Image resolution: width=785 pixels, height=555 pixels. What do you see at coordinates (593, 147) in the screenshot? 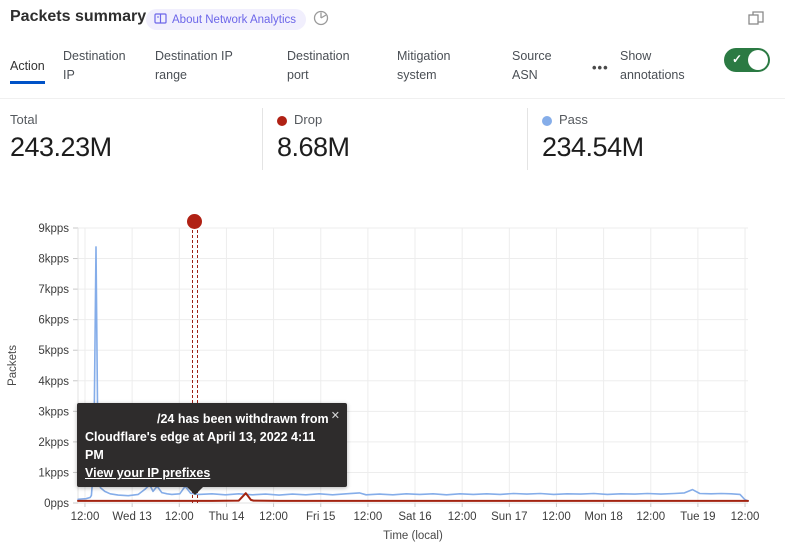
I see `stat-pass-value: 234.54M` at bounding box center [593, 147].